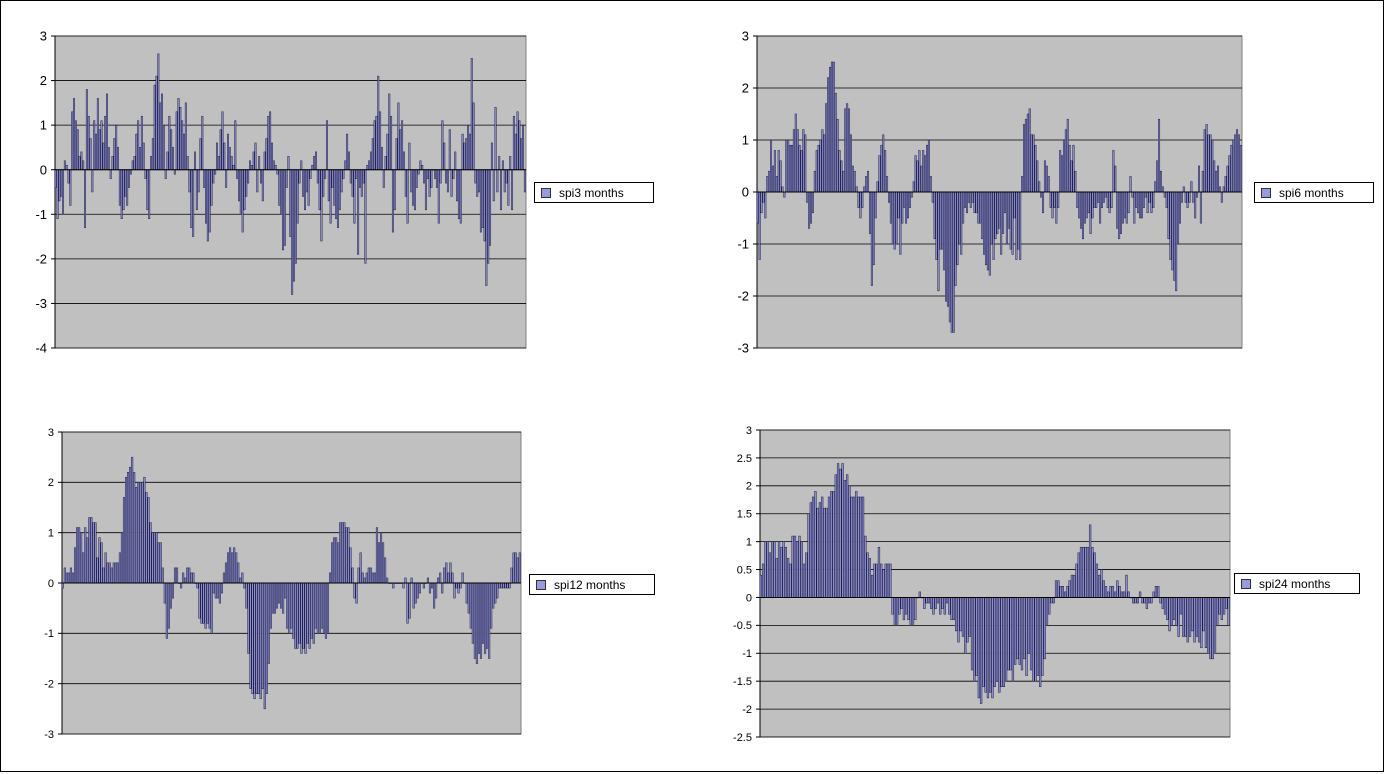  I want to click on y-tick-label: -0.5, so click(742, 626).